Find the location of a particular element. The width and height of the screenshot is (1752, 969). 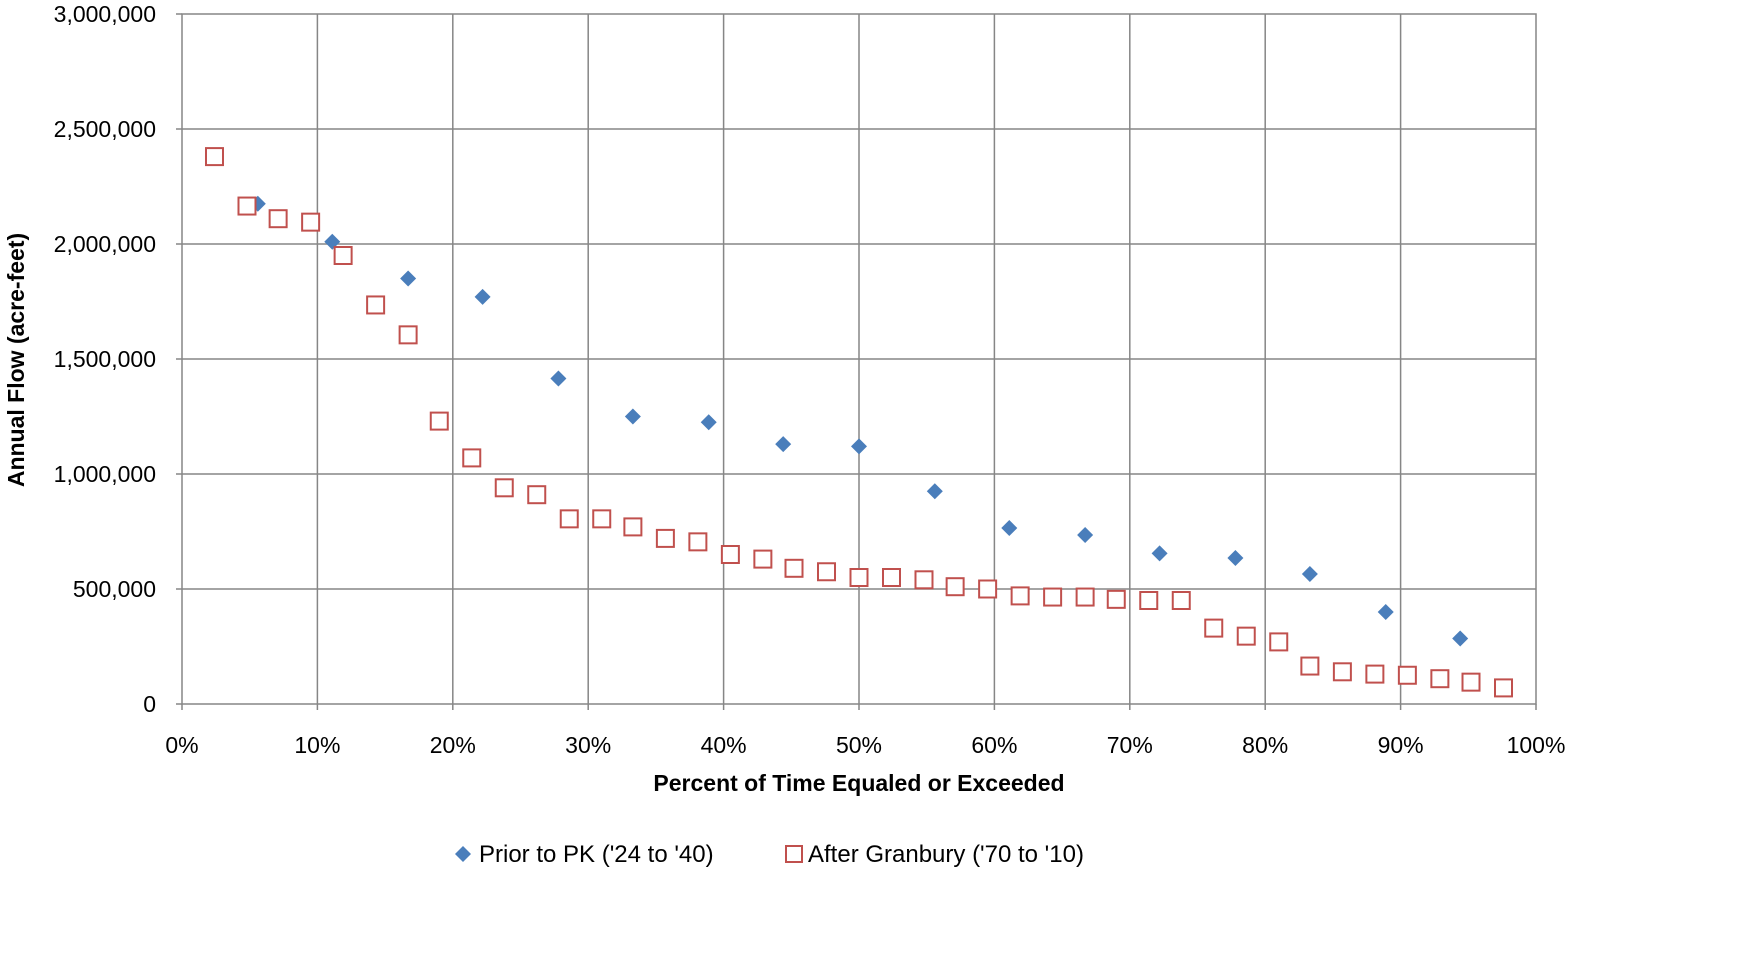

x-tick-label: 10% is located at coordinates (317, 745).